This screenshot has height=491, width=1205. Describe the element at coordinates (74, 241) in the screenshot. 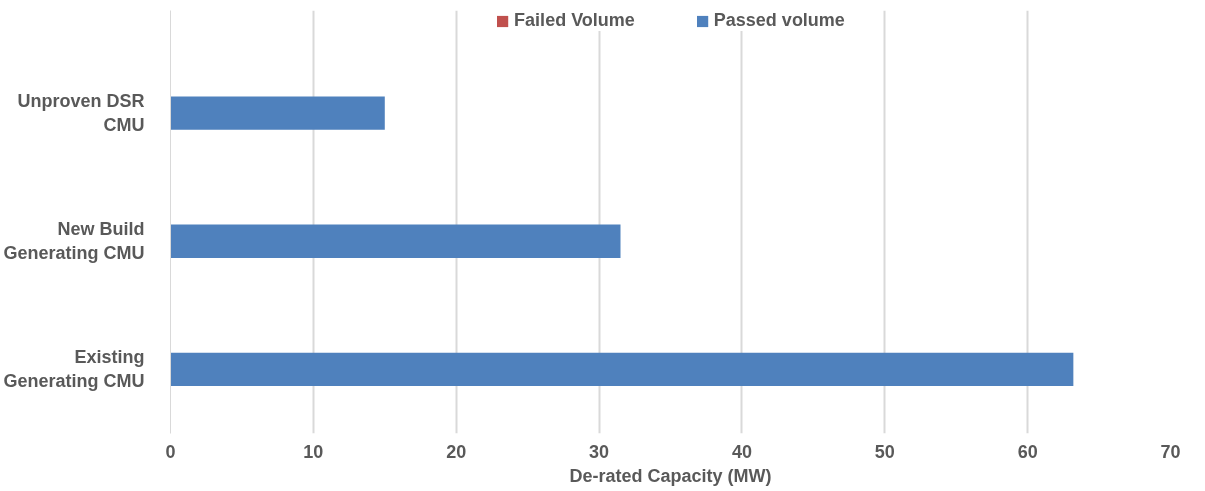

I see `y-tick-label: New Build Generating CMU` at that location.